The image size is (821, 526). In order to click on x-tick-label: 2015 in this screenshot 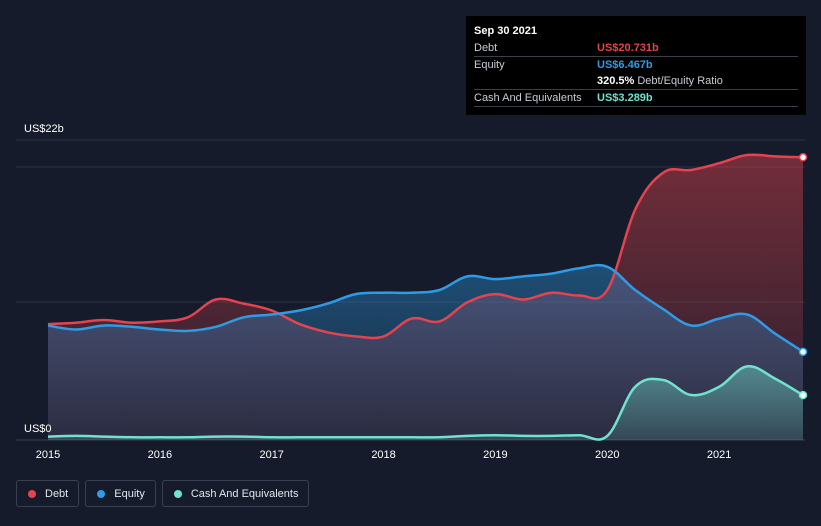, I will do `click(48, 455)`.